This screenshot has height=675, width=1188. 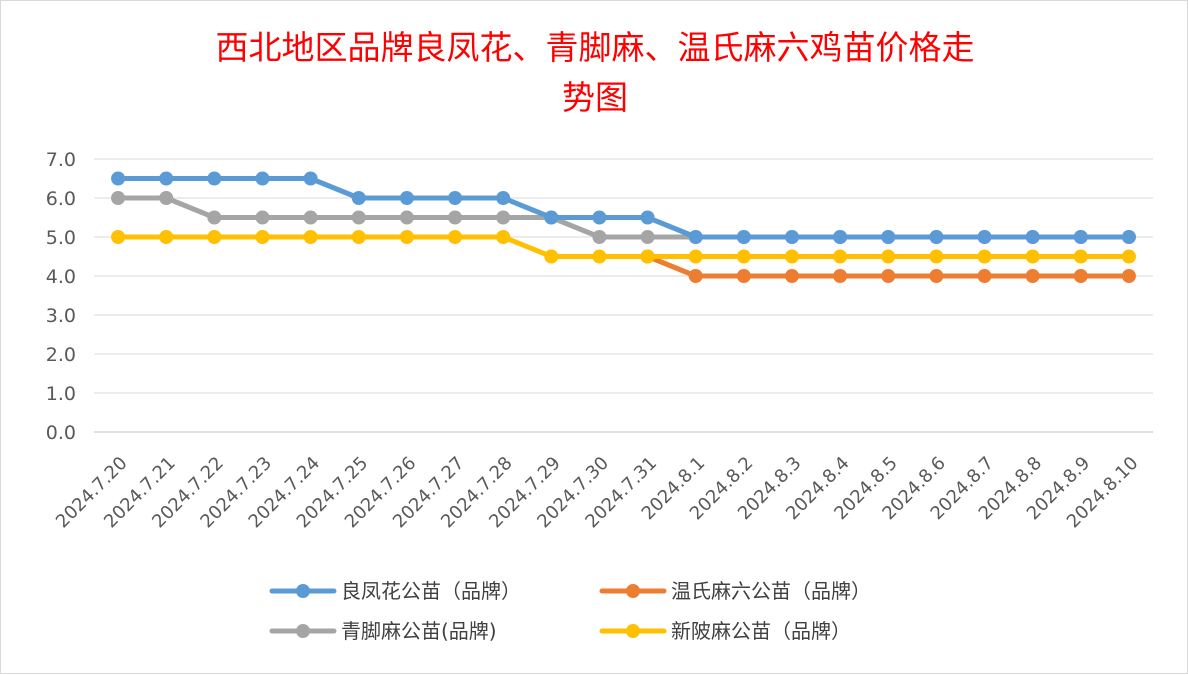 I want to click on y-tick-label: 3.0, so click(x=61, y=316).